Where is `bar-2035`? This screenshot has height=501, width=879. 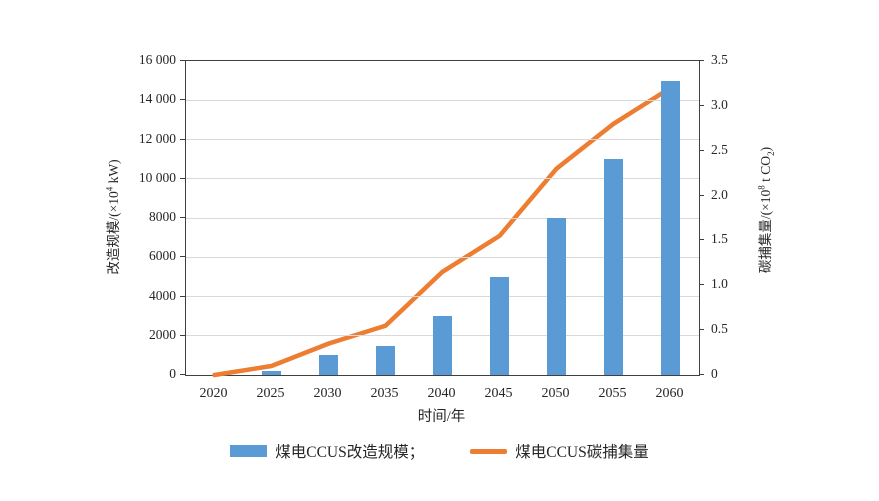 bar-2035 is located at coordinates (385, 360).